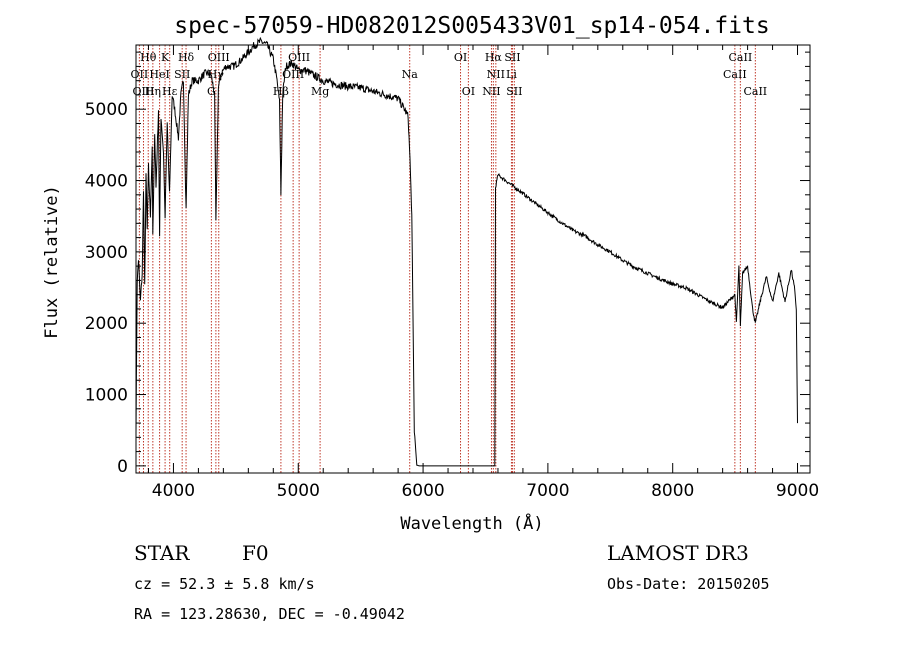 Image resolution: width=900 pixels, height=649 pixels. I want to click on line-label-18: OI, so click(468, 91).